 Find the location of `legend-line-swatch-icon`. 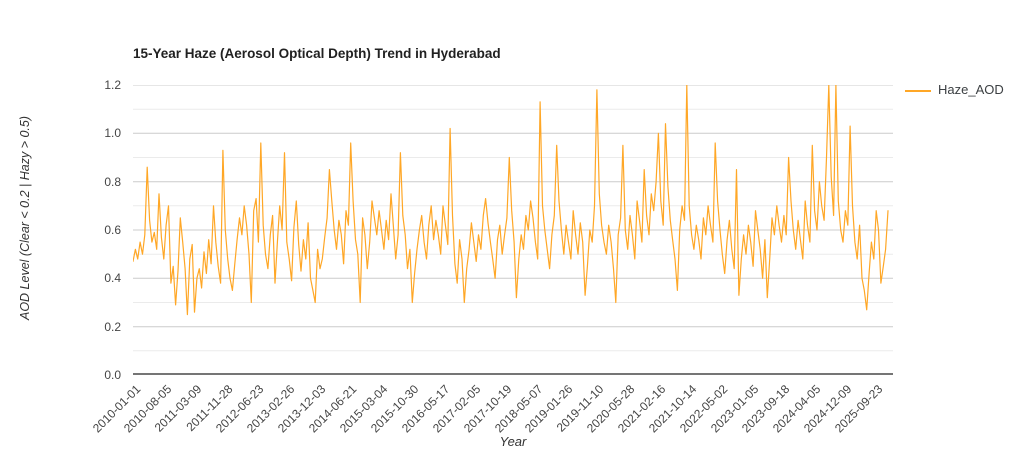

legend-line-swatch-icon is located at coordinates (918, 91).